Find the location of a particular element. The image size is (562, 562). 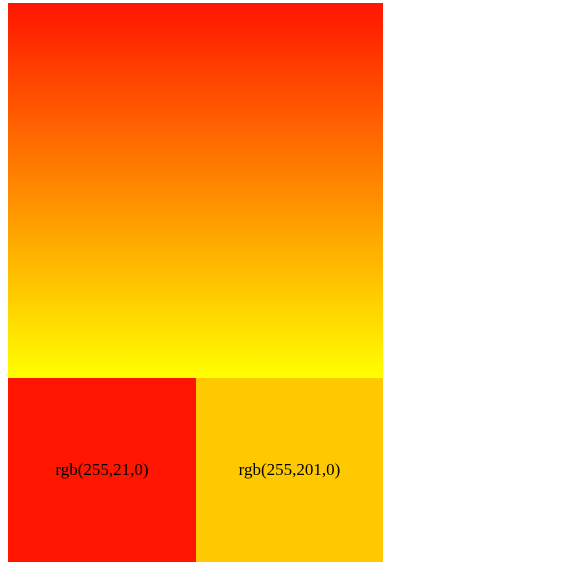

color-swatch-2: rgb(255,201,0) is located at coordinates (289, 470).